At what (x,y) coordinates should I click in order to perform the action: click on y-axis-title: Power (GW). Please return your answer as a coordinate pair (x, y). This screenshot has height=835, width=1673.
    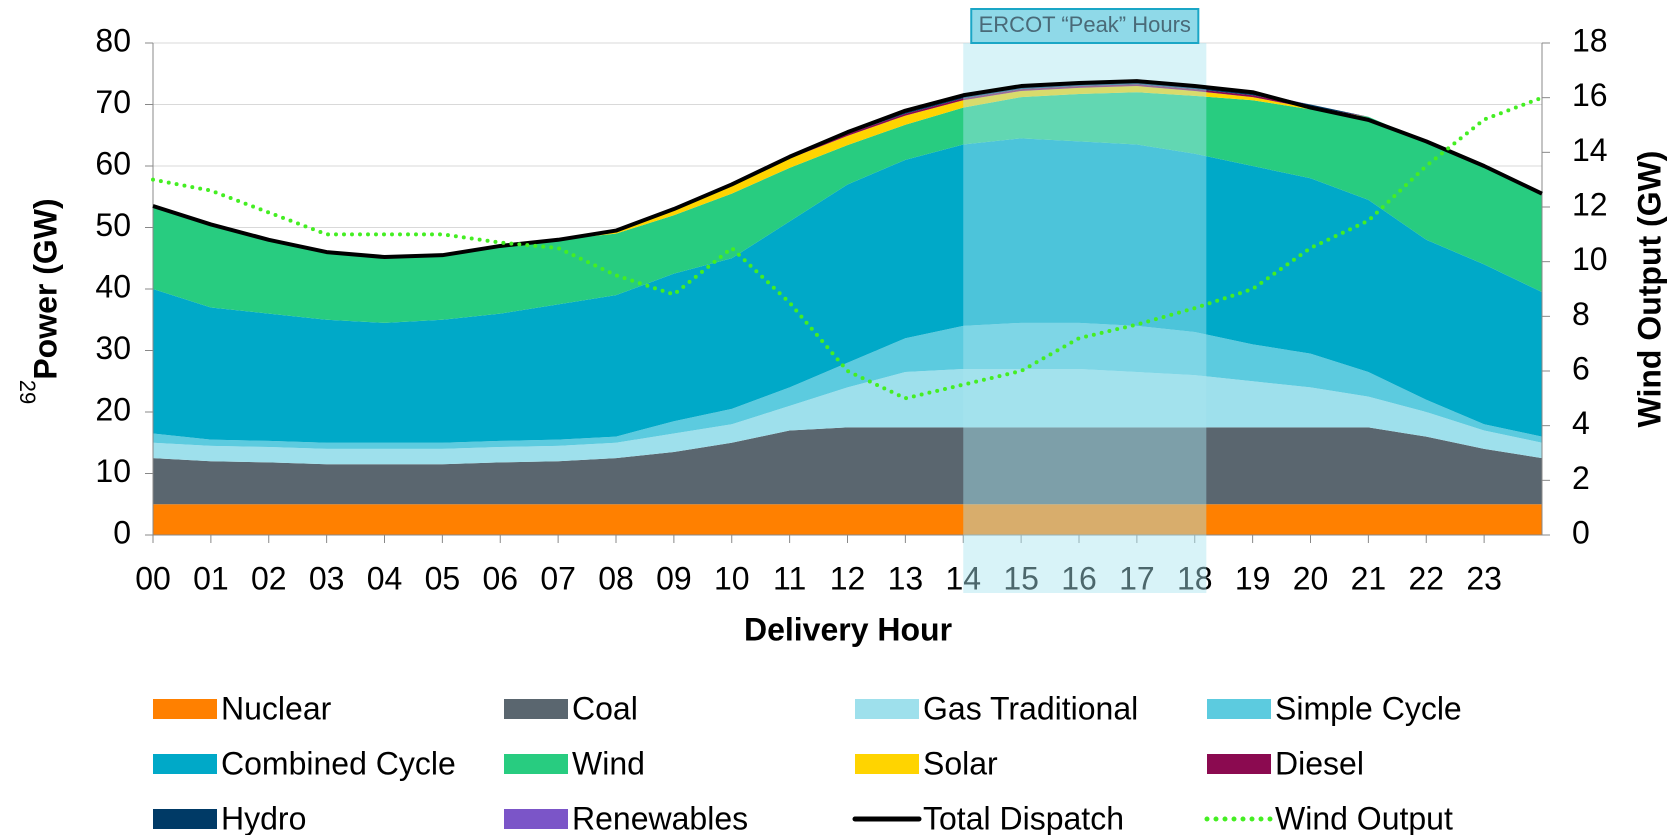
    Looking at the image, I should click on (45, 288).